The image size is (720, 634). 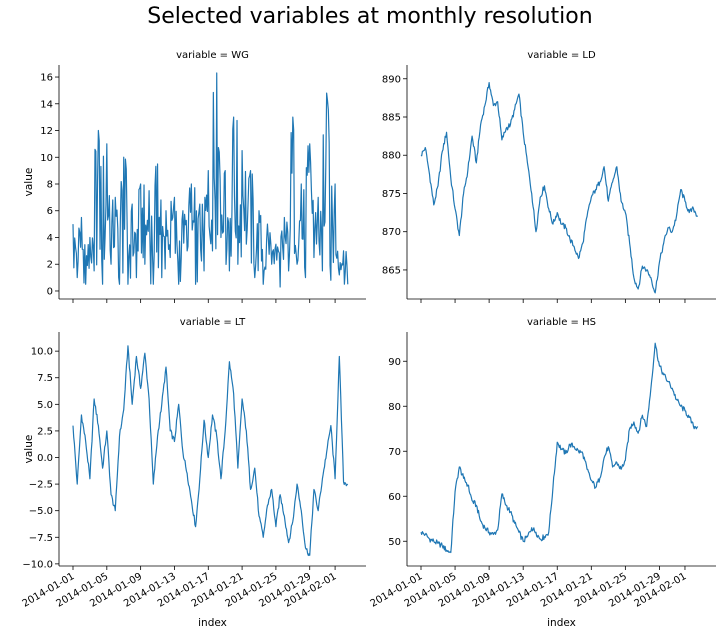 I want to click on y-tick-label: 12, so click(x=46, y=131).